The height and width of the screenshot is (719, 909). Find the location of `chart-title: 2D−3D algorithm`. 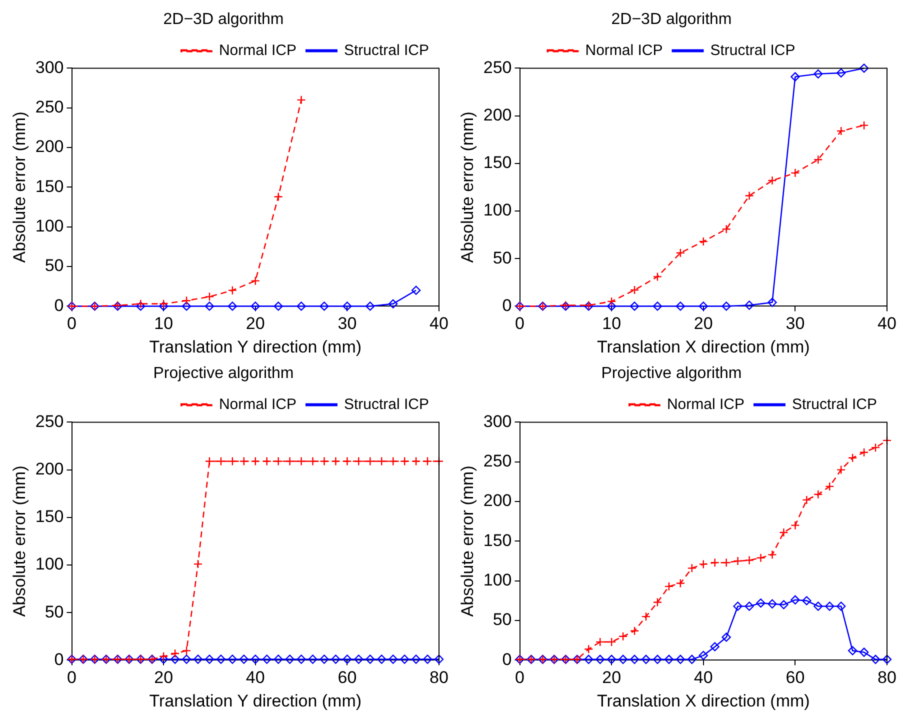

chart-title: 2D−3D algorithm is located at coordinates (671, 19).